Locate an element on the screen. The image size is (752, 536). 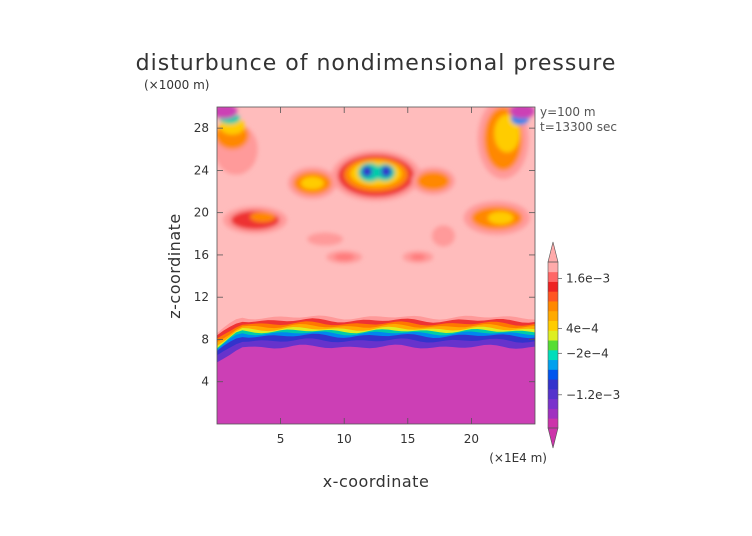
x-tick-label: 15 is located at coordinates (407, 439).